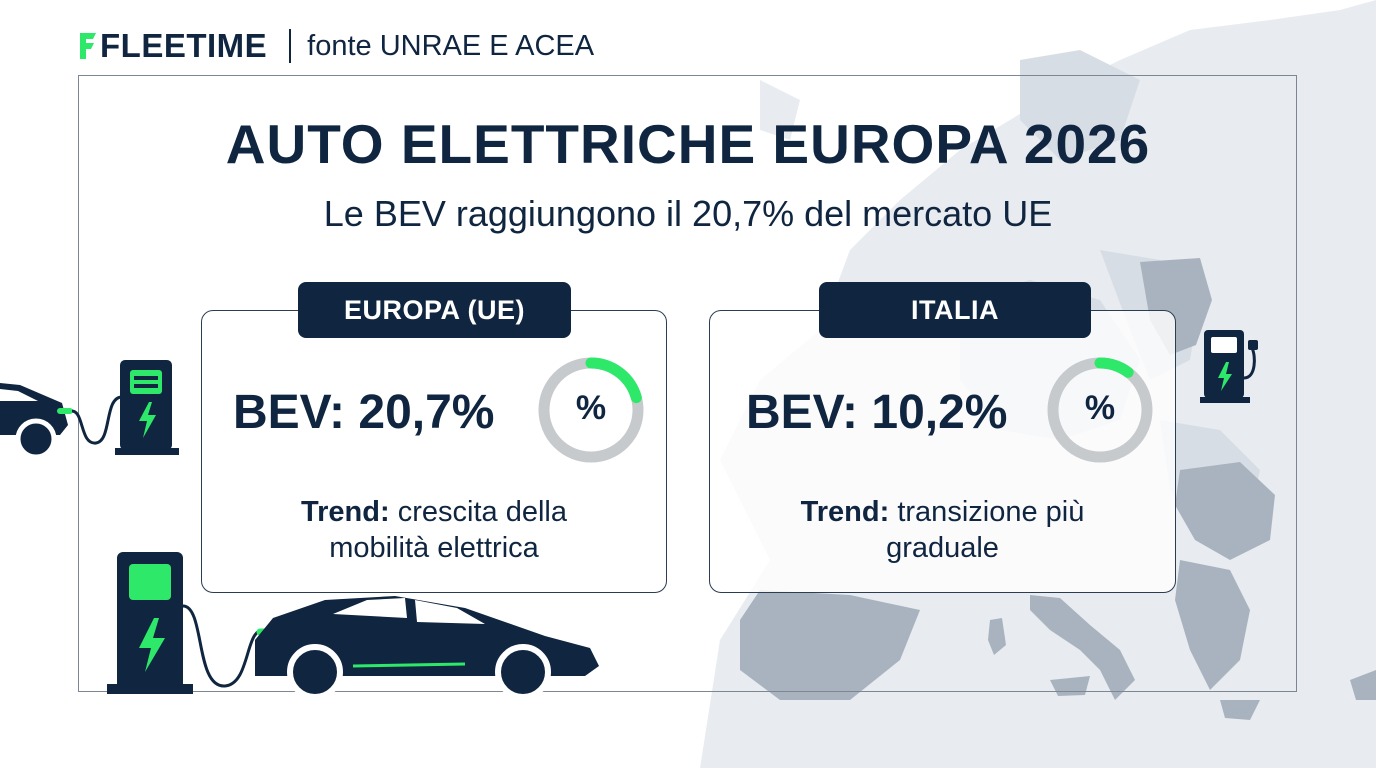  I want to click on card-europe-trend-text-2: mobilità elettrica, so click(434, 548).